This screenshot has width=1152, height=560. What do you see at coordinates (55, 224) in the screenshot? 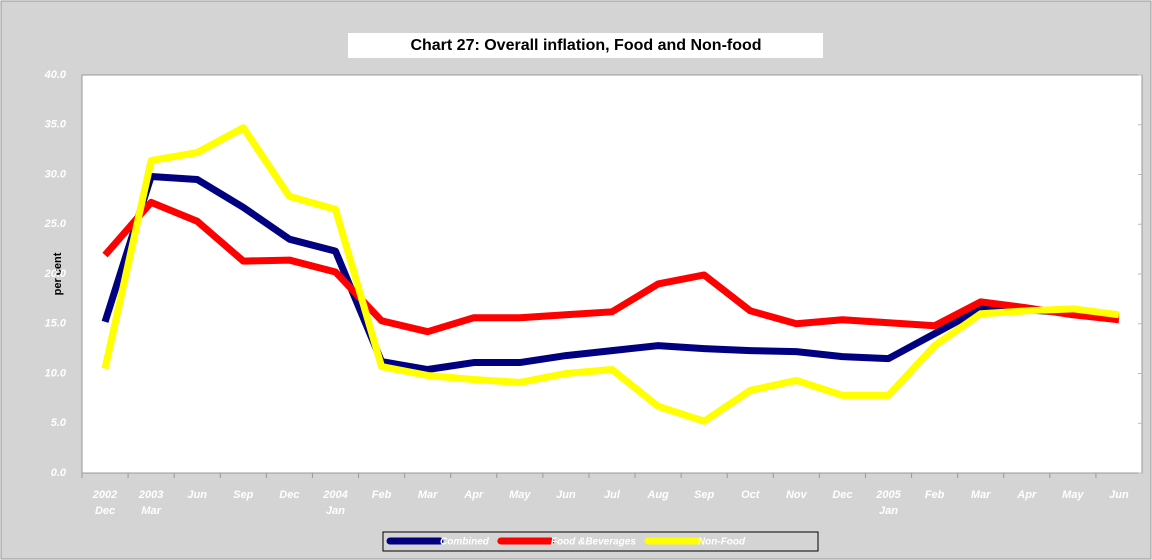
I see `y-tick-label: 25.0` at bounding box center [55, 224].